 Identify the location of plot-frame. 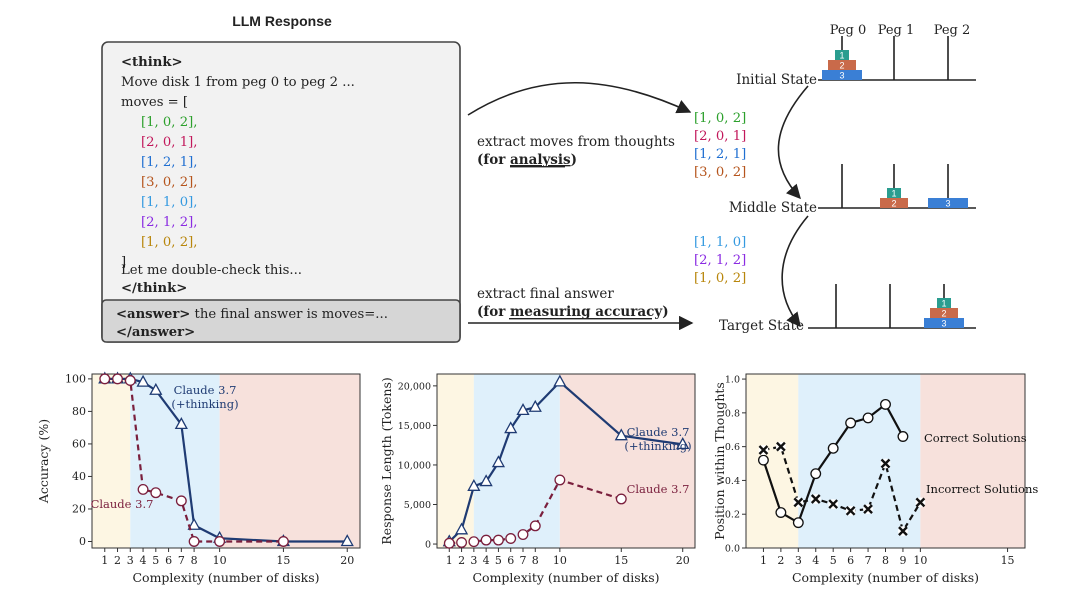
(226, 461).